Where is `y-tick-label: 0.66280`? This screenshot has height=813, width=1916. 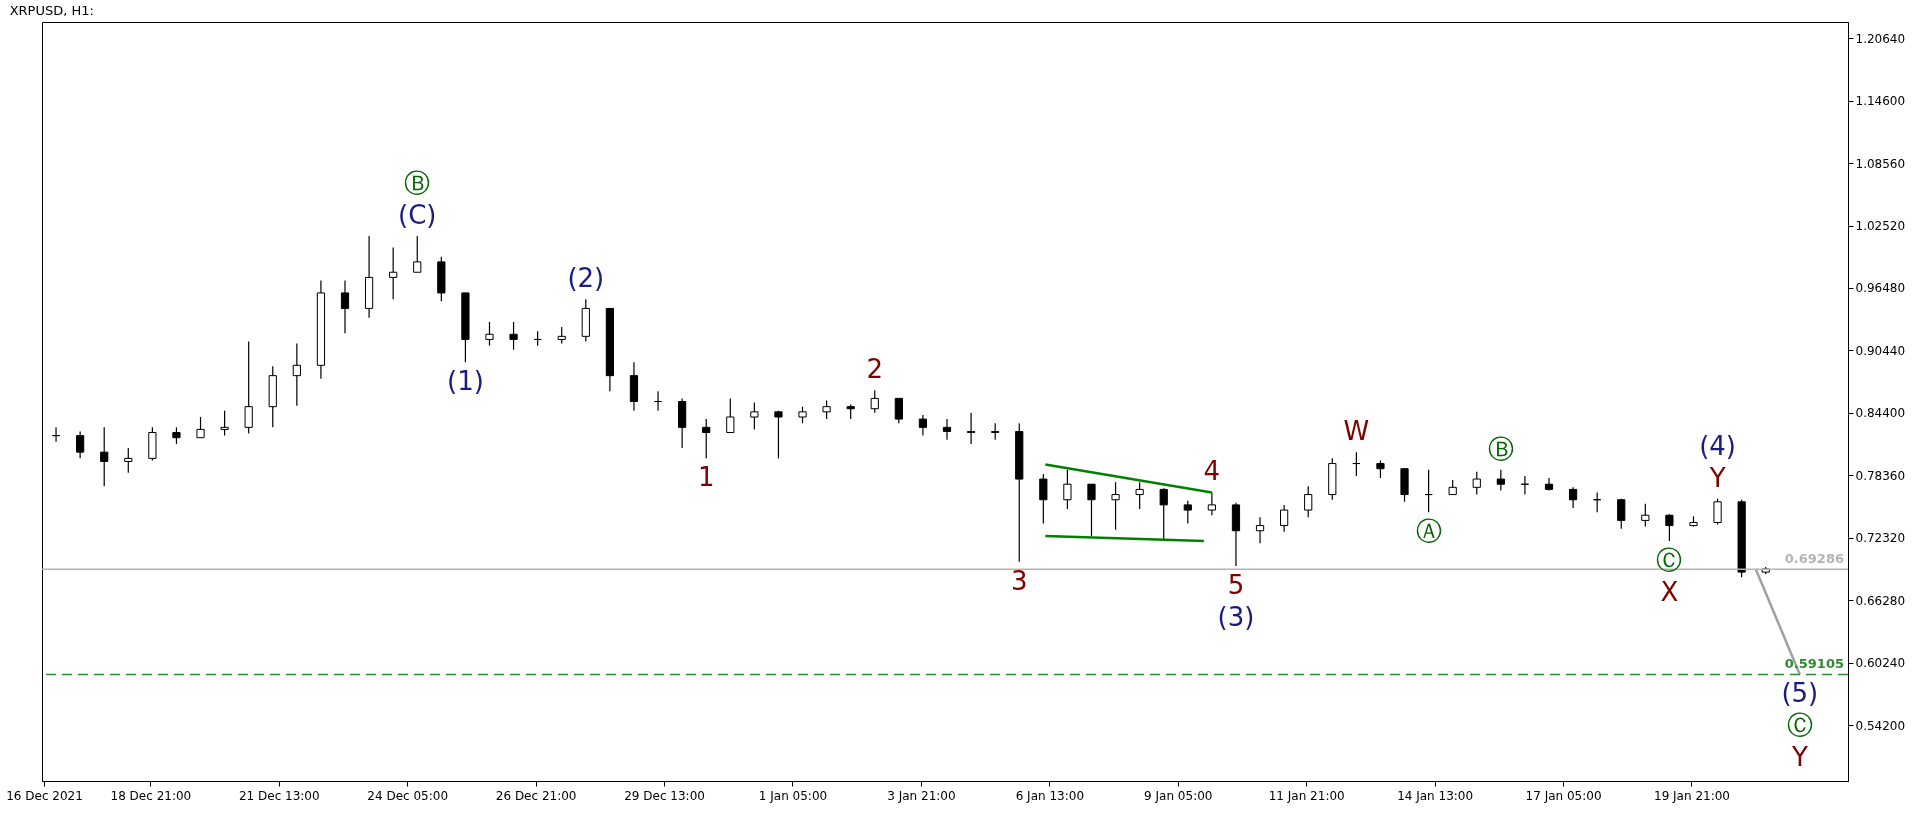
y-tick-label: 0.66280 is located at coordinates (1880, 600).